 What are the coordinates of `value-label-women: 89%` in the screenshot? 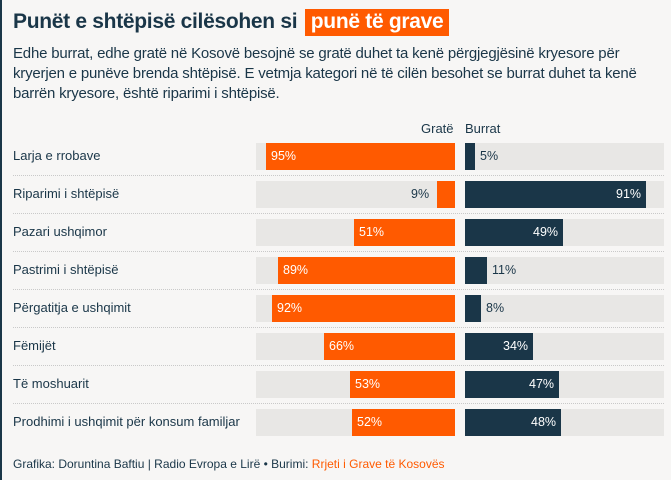 It's located at (296, 270).